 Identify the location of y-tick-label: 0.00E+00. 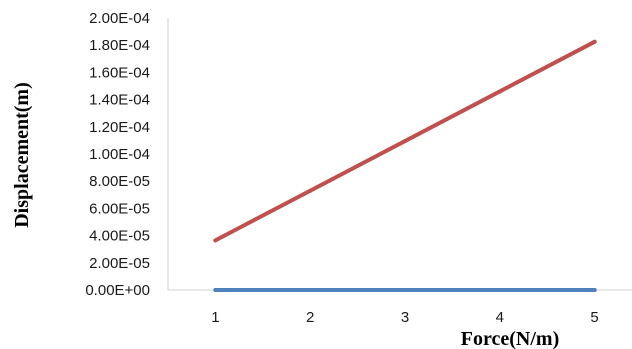
(117, 290).